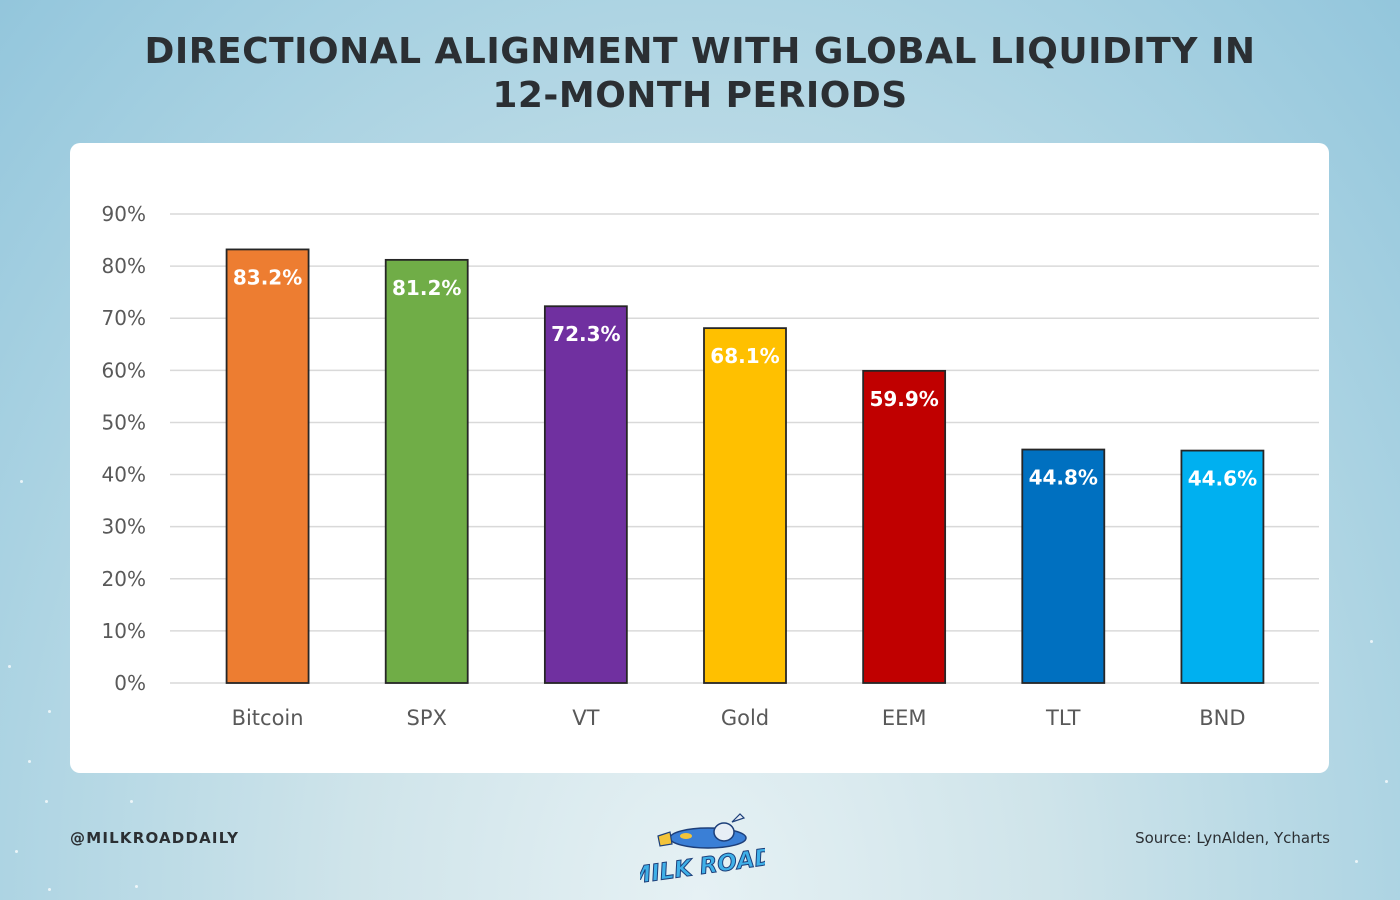  I want to click on x-tick-label: Bitcoin, so click(268, 718).